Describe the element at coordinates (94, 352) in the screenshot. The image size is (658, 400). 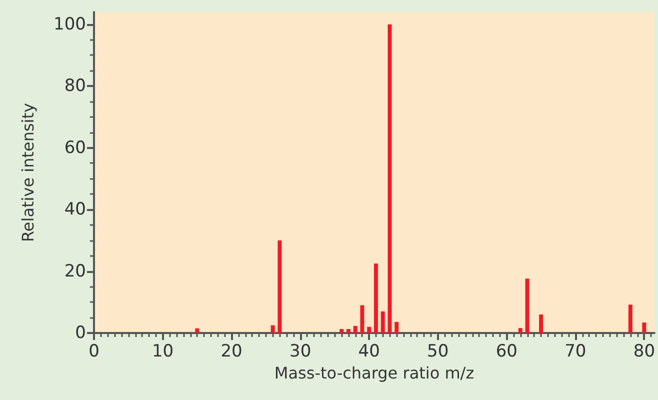
I see `x-tick-label: 0` at that location.